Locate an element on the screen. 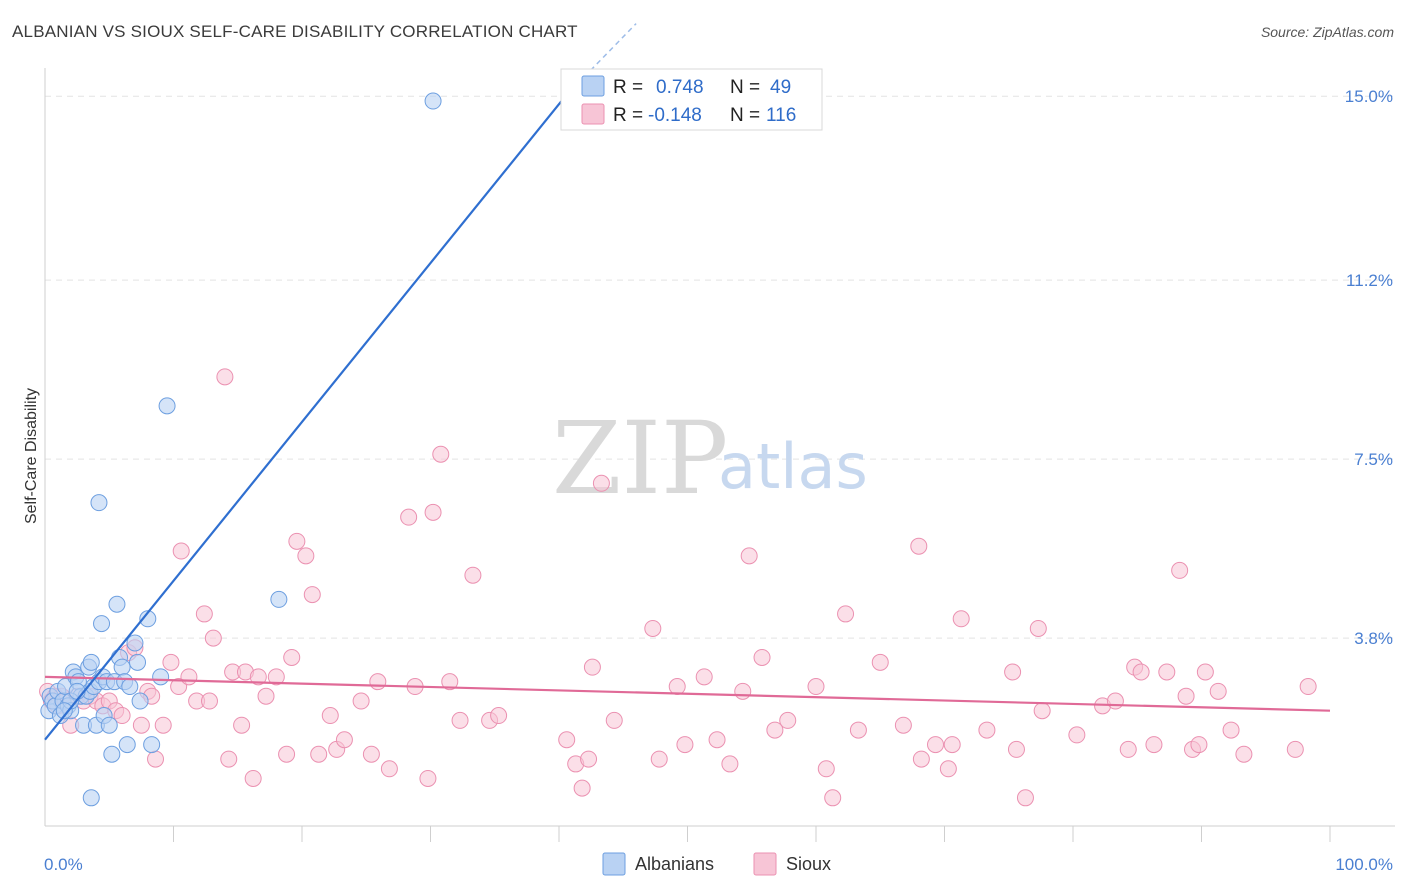 The image size is (1406, 892). y-axis-label: Self-Care Disability is located at coordinates (31, 456).